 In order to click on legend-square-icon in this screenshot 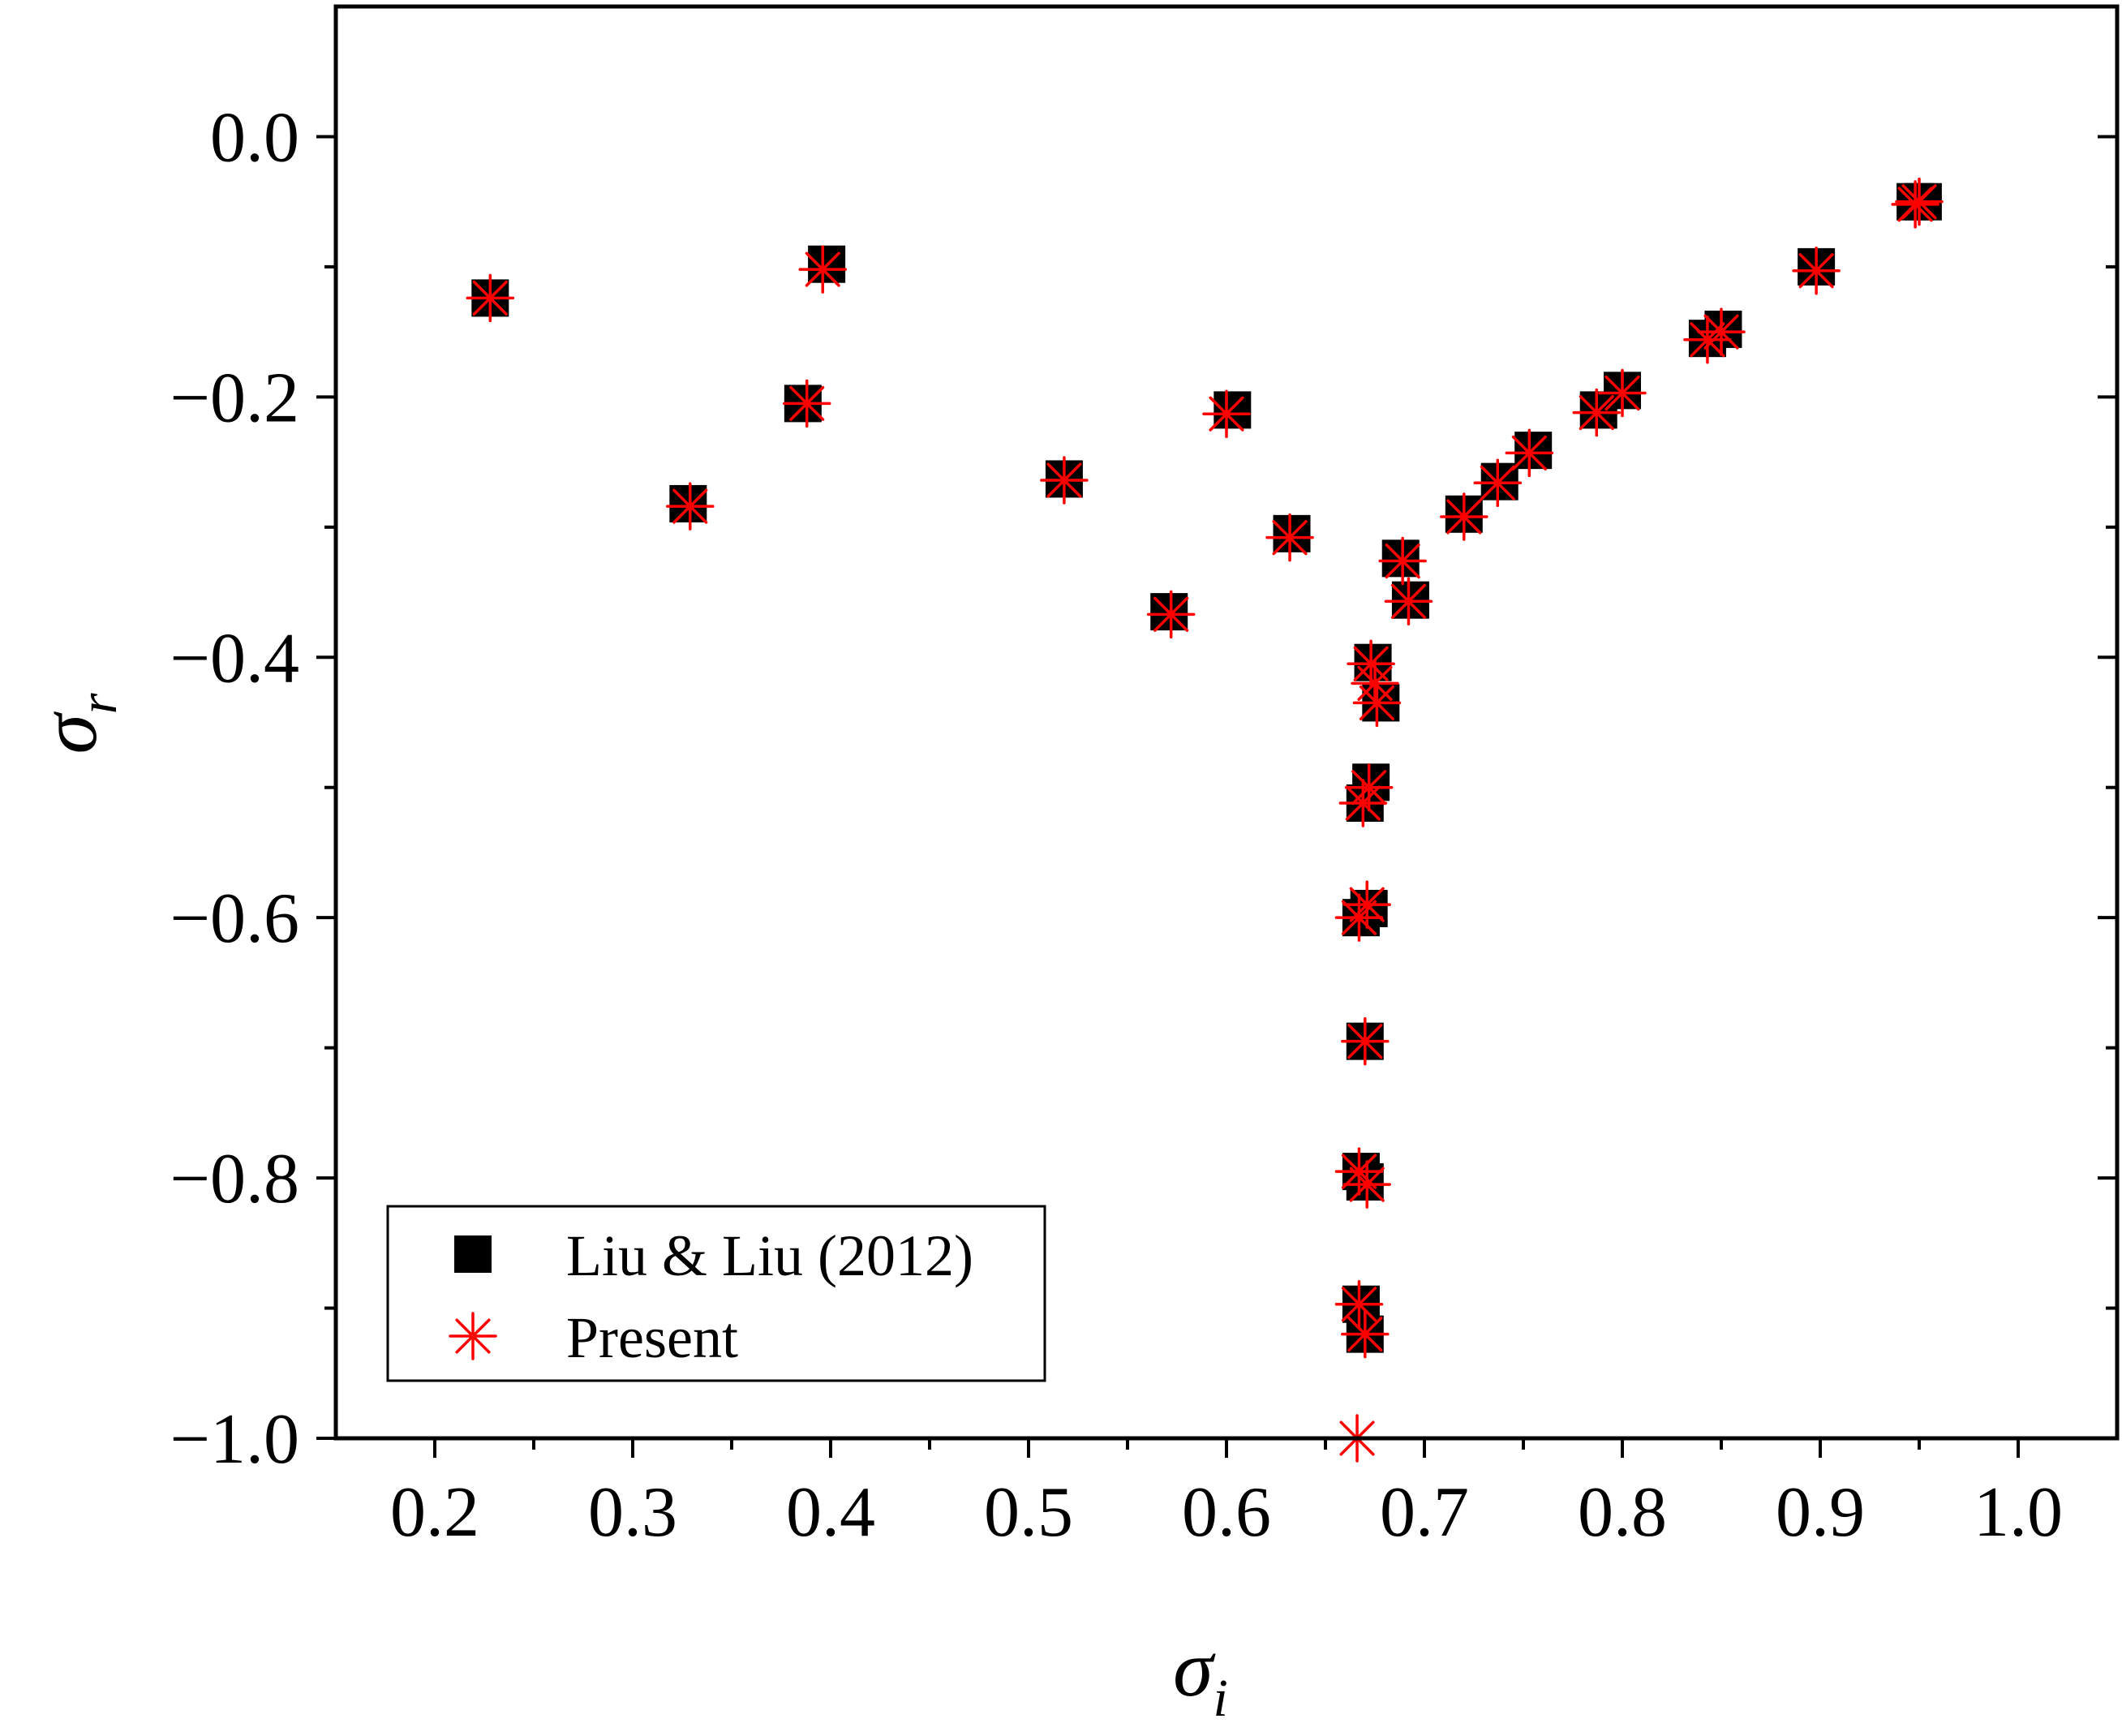, I will do `click(473, 1254)`.